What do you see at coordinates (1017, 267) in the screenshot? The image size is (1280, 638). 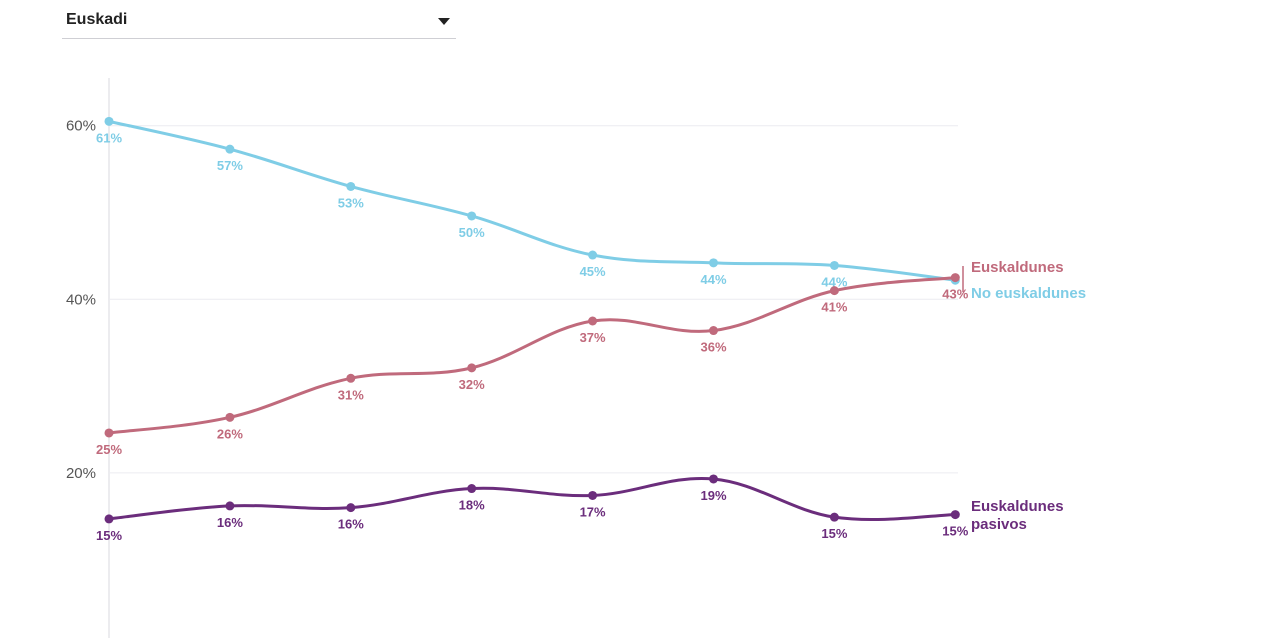 I see `euskaldunes-series-label: Euskaldunes` at bounding box center [1017, 267].